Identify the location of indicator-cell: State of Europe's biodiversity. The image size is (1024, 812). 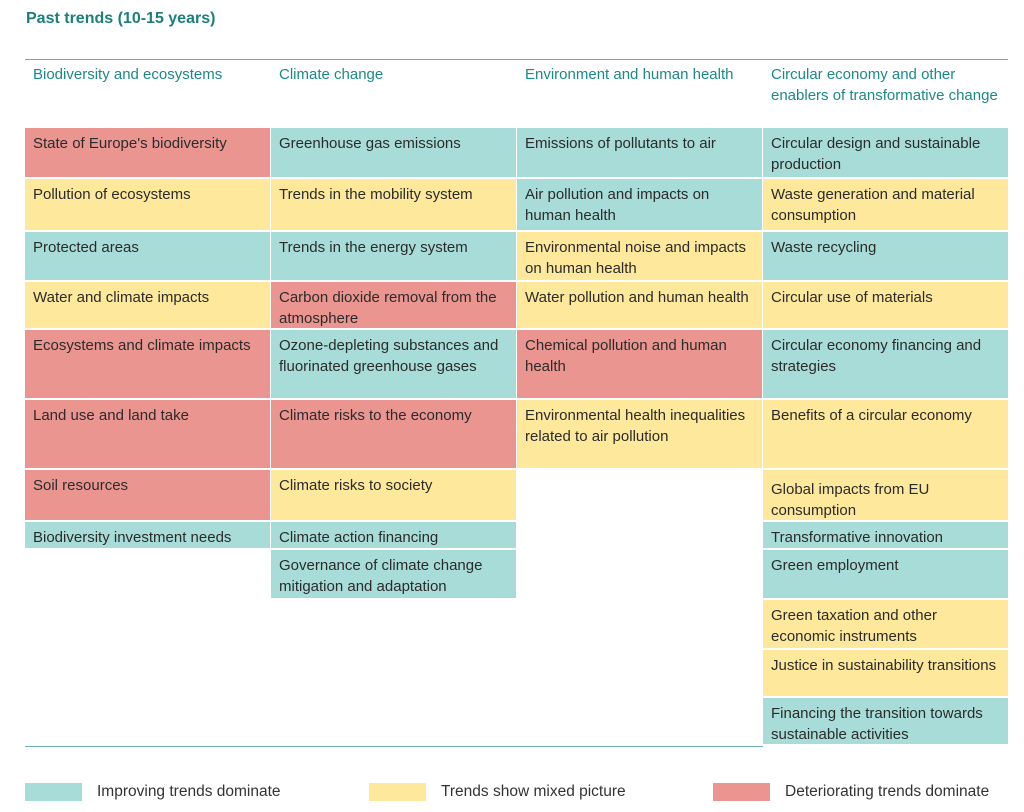
(147, 152).